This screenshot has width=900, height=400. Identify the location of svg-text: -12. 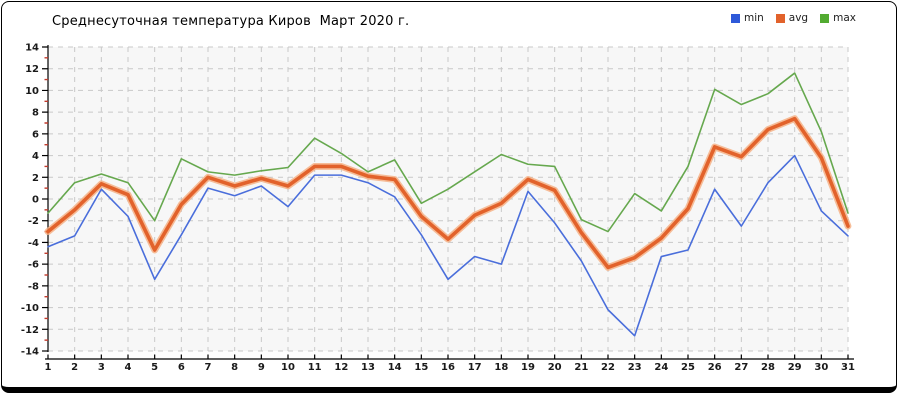
(30, 330).